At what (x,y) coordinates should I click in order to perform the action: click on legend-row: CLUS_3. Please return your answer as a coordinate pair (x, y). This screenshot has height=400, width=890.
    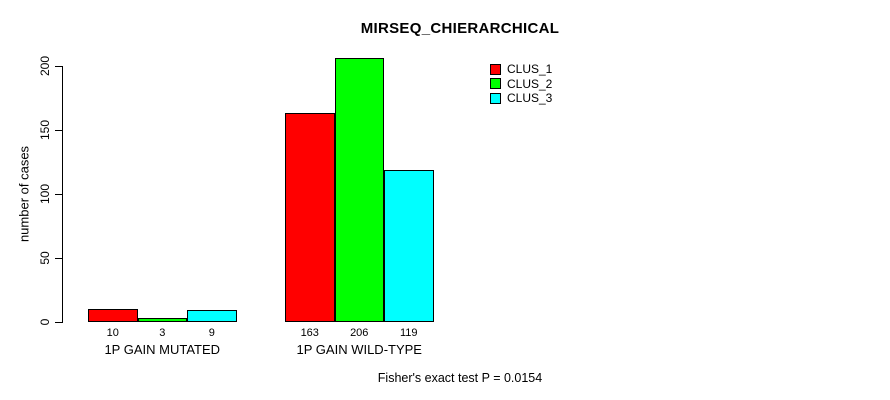
    Looking at the image, I should click on (521, 98).